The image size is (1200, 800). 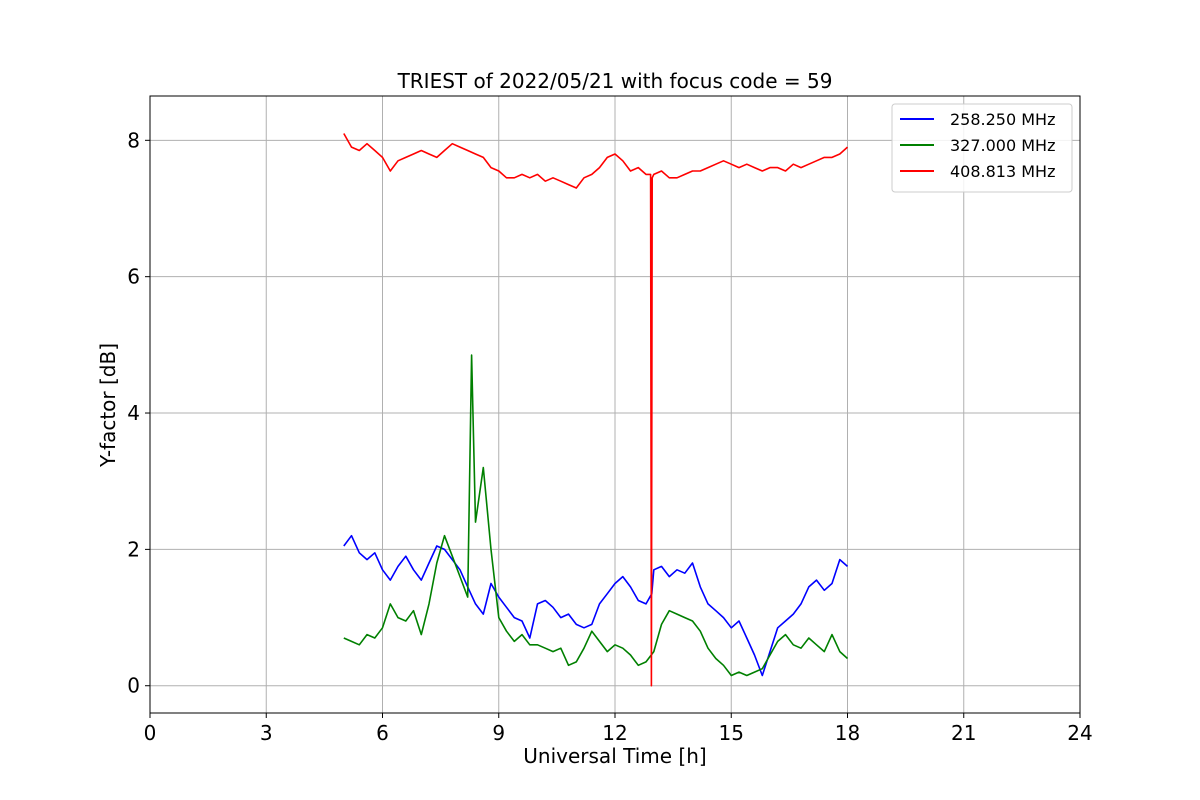 What do you see at coordinates (731, 733) in the screenshot?
I see `x-tick-label: 15` at bounding box center [731, 733].